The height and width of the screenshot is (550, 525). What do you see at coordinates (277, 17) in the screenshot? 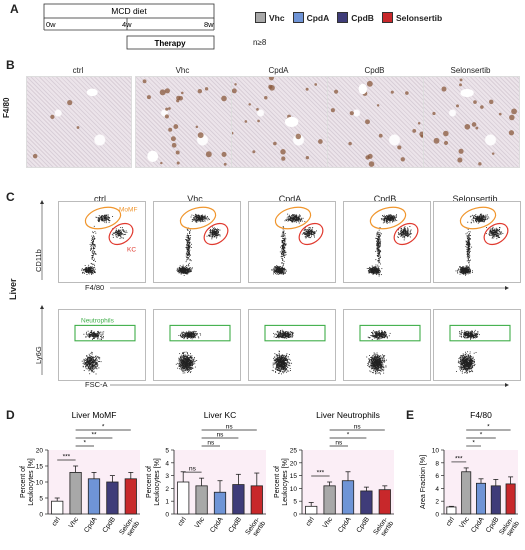
I see `legend-label: Vhc` at bounding box center [277, 17].